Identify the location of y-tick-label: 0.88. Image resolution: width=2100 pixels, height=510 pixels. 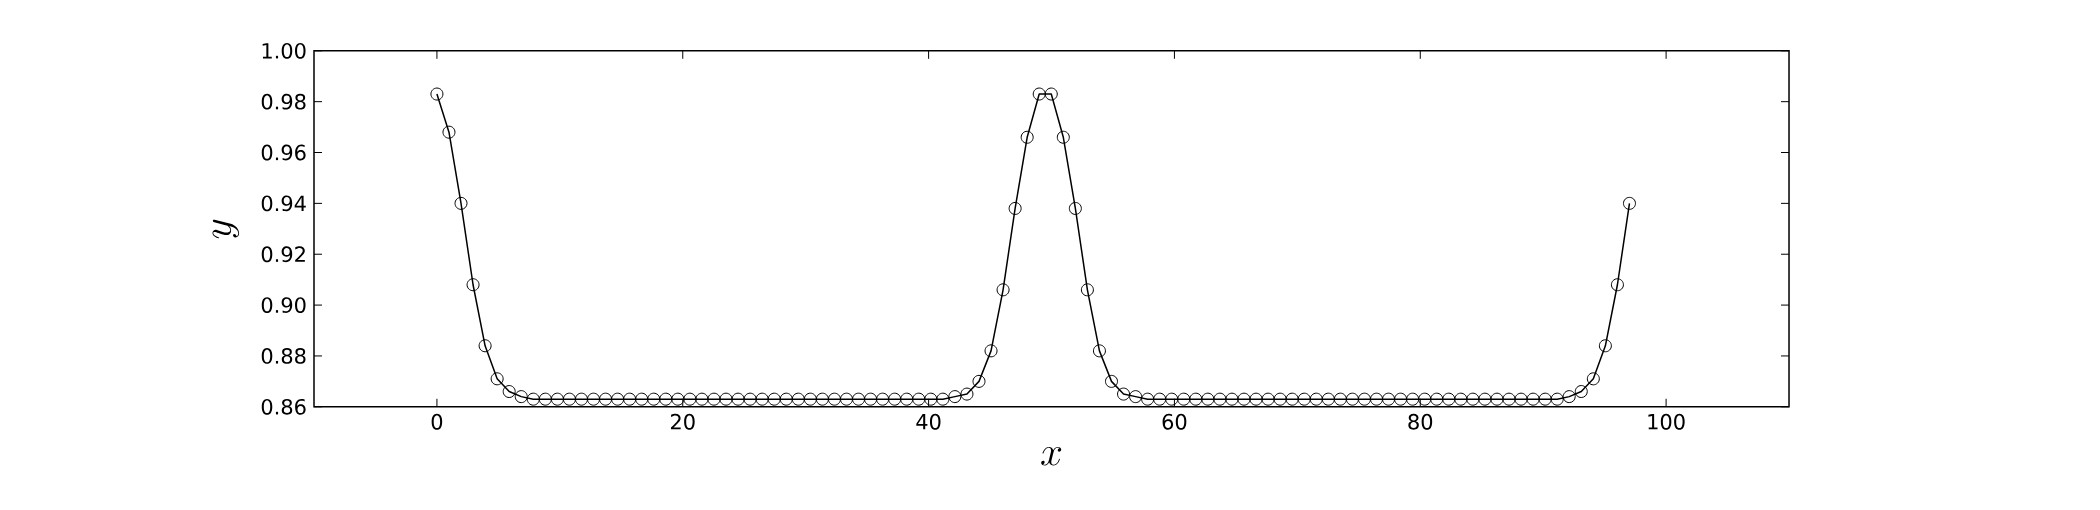
(283, 356).